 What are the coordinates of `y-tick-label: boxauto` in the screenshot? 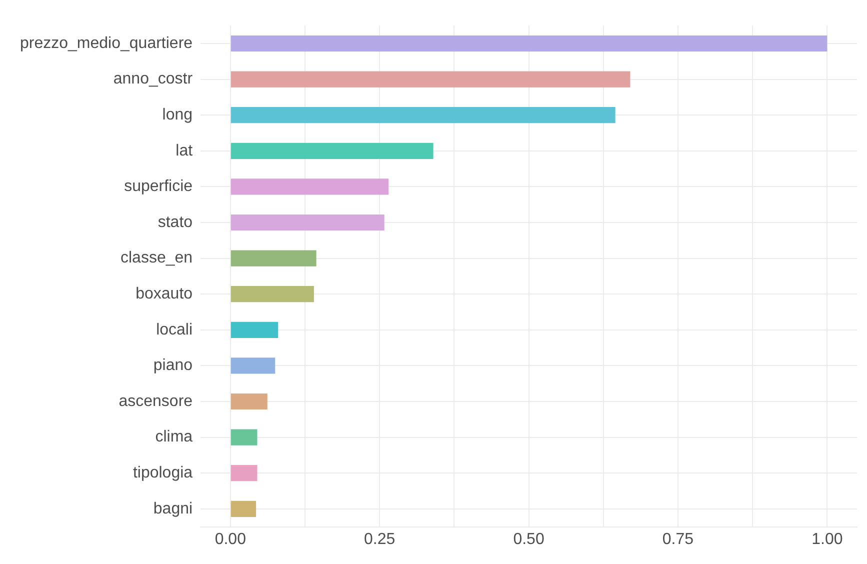 It's located at (164, 294).